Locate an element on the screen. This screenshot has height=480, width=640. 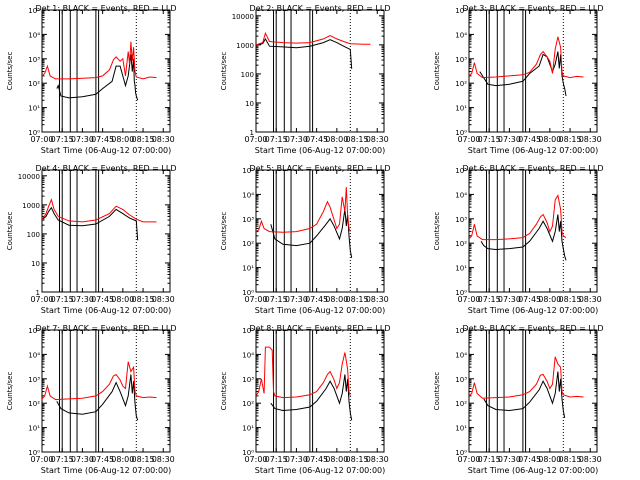
chart-title: Det 8: BLACK = Events, RED = LLD is located at coordinates (320, 328).